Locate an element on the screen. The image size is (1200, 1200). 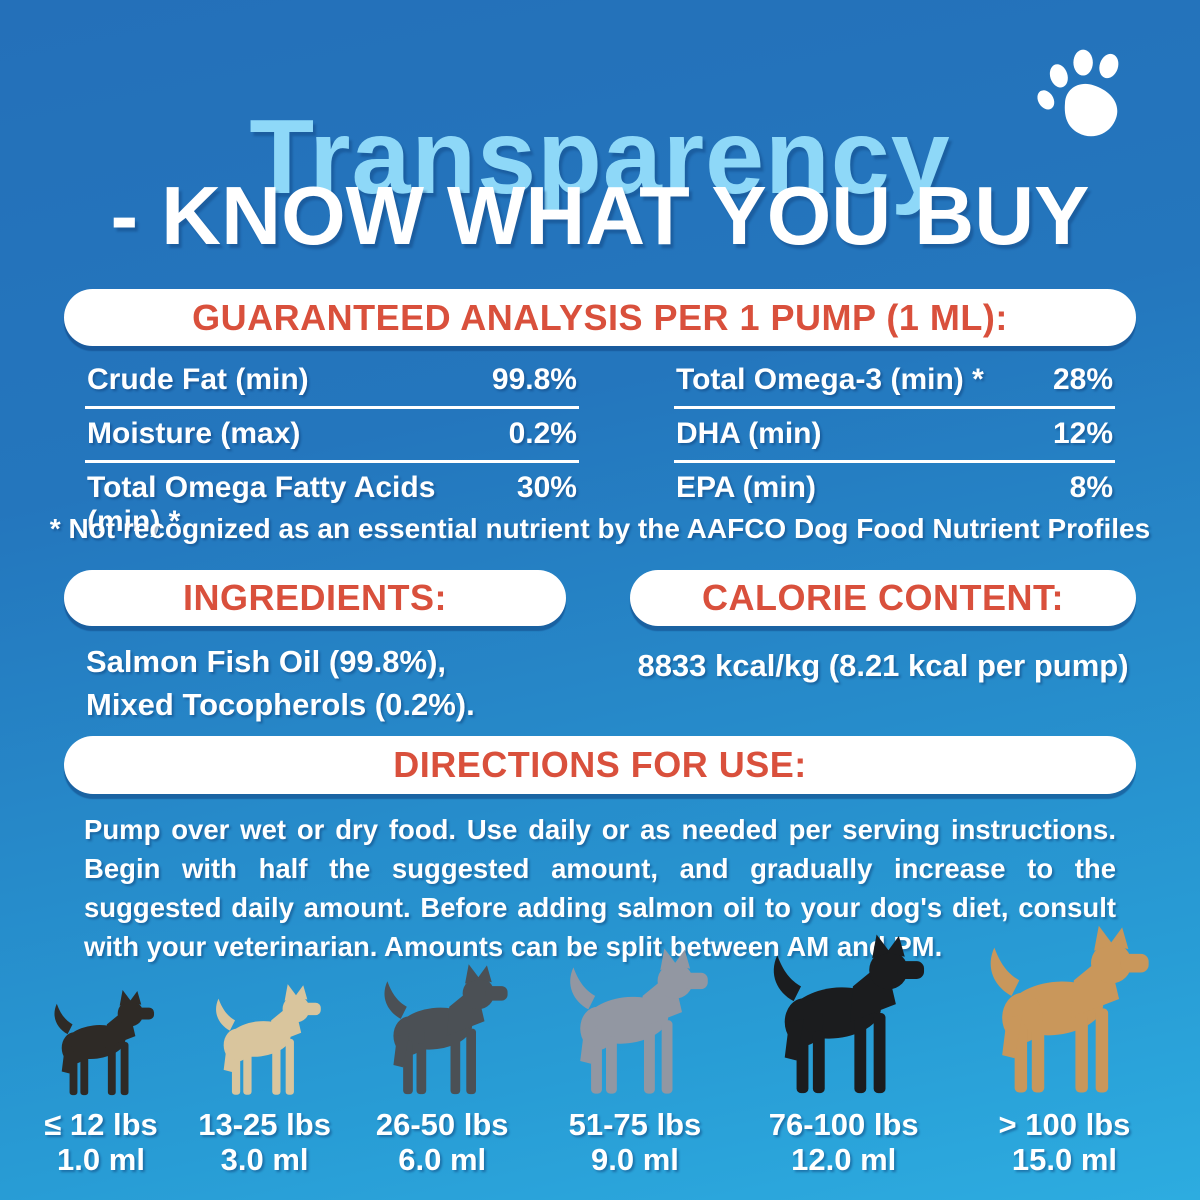
dosage-item-xlarge: 76-100 lbs 12.0 ml is located at coordinates (844, 1055).